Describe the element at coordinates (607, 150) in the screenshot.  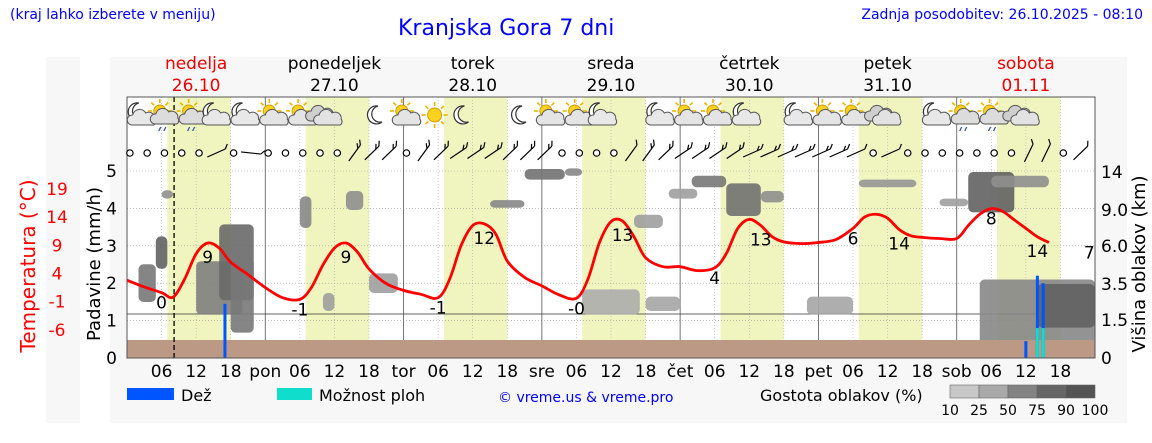
I see `wind-strip` at that location.